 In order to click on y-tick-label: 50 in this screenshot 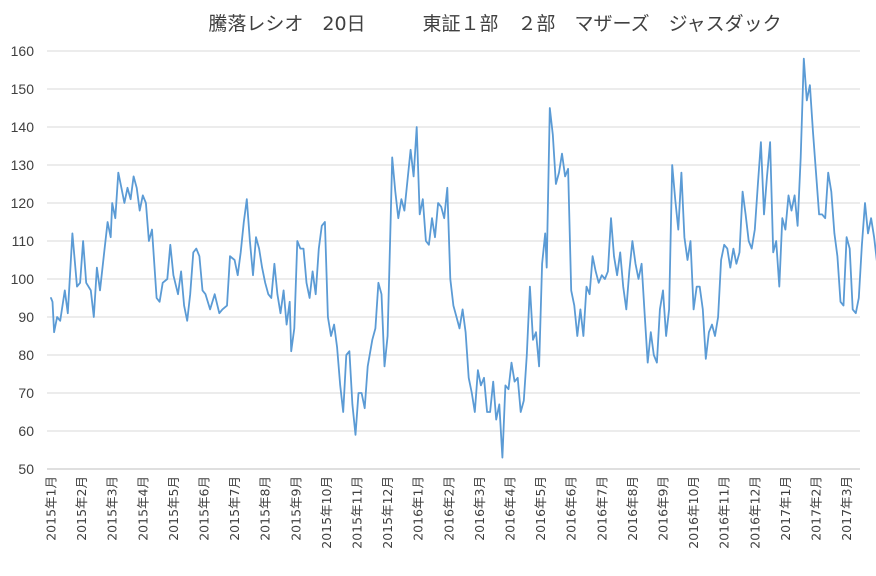, I will do `click(26, 469)`.